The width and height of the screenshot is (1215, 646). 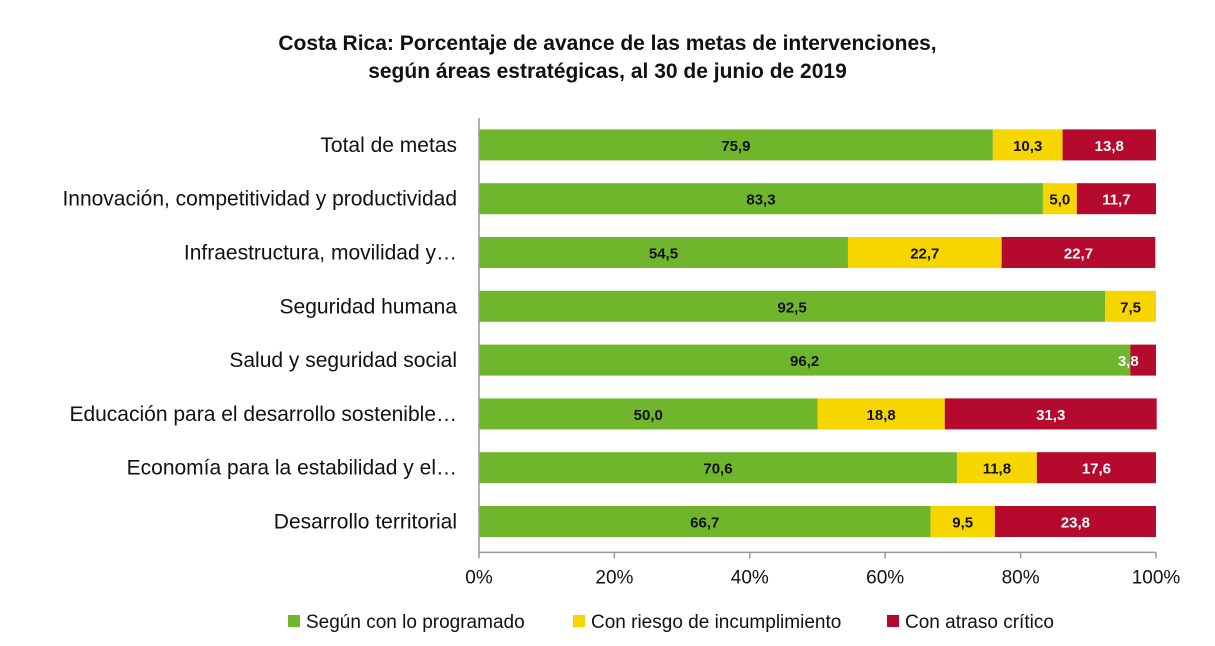 I want to click on legend-label: Según con lo programado, so click(x=415, y=622).